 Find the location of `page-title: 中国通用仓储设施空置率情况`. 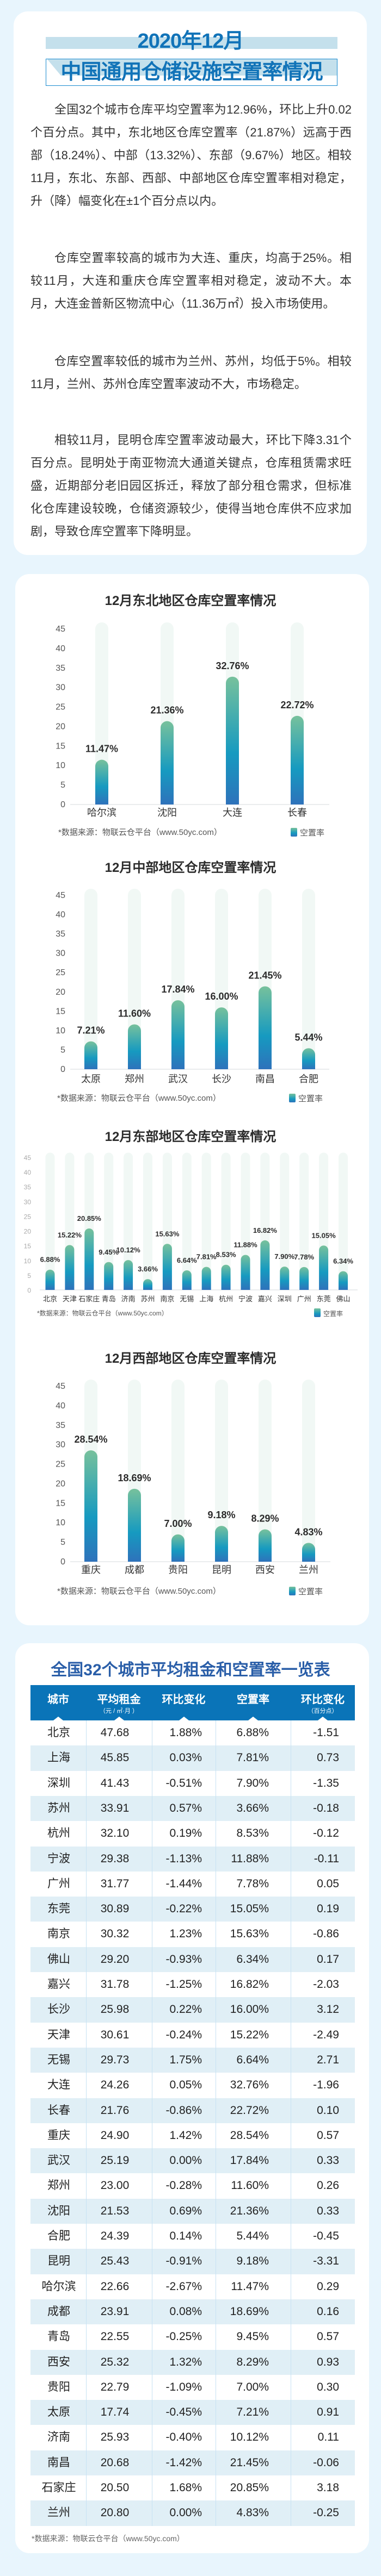

page-title: 中国通用仓储设施空置率情况 is located at coordinates (191, 73).